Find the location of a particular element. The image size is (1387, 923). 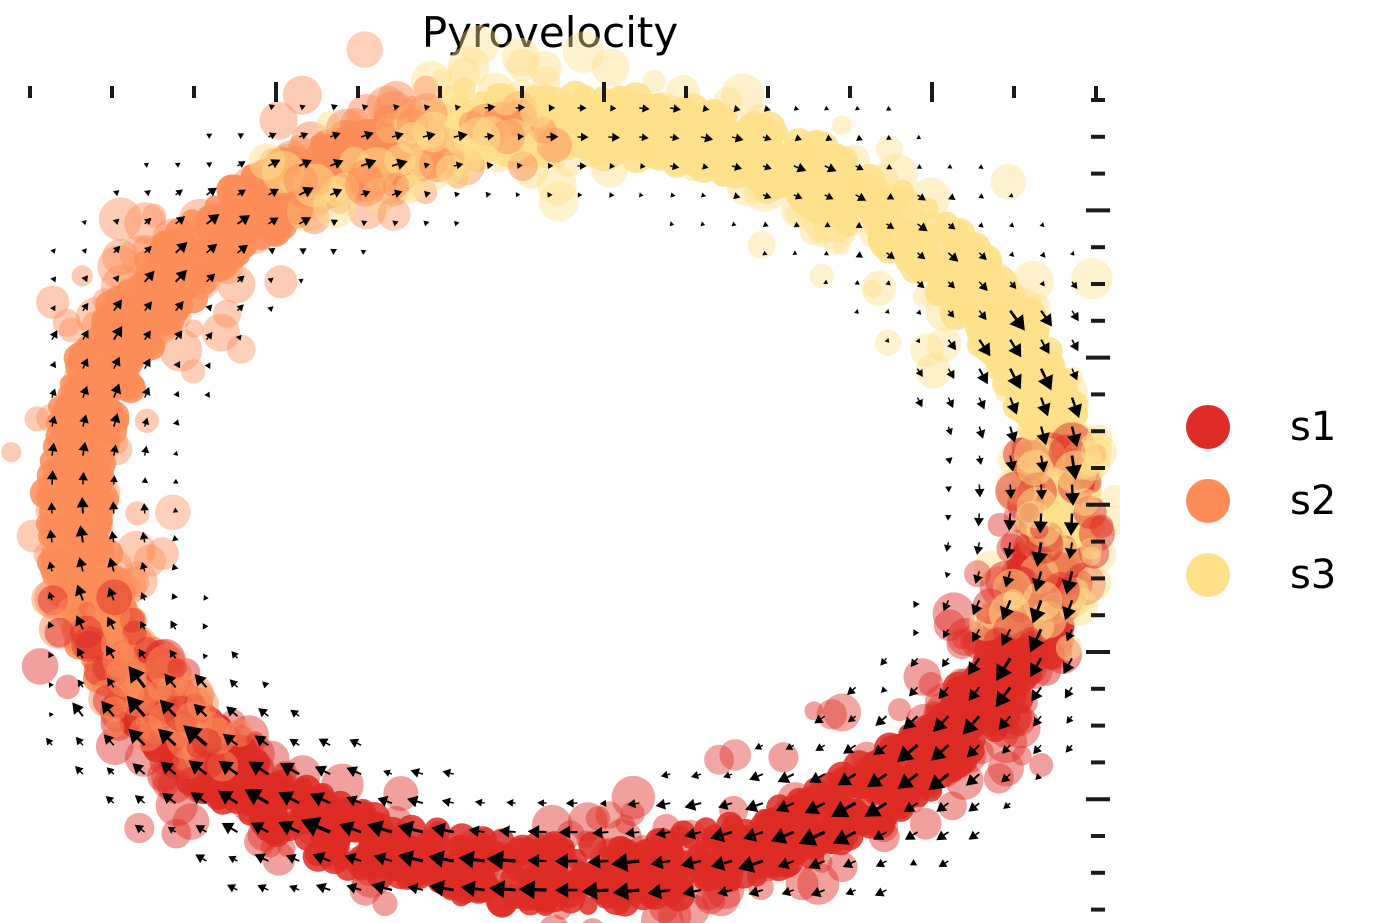

legend: s1 s2 s3 is located at coordinates (1275, 501).